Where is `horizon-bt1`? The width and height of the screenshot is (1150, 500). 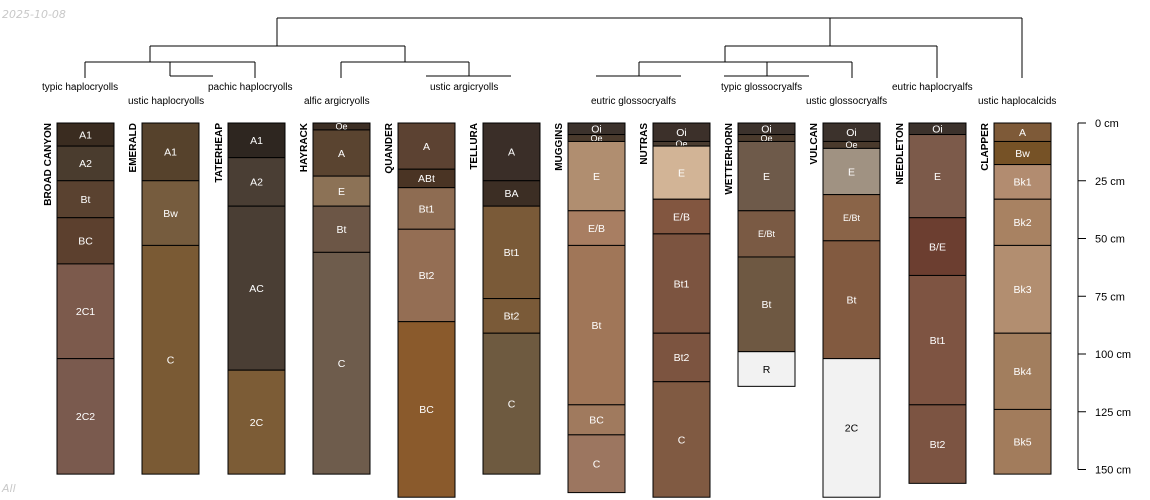 horizon-bt1 is located at coordinates (511, 252).